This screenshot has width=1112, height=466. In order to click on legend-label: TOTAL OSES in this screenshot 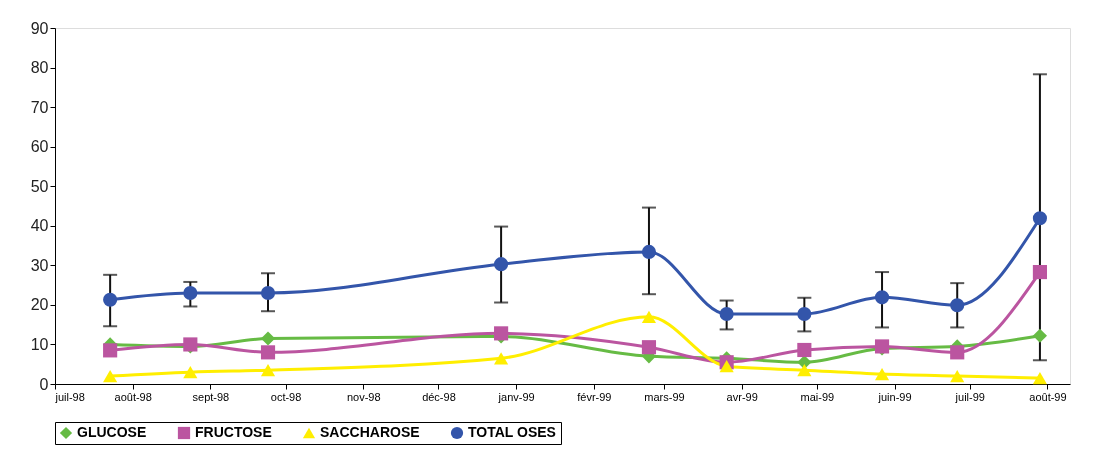, I will do `click(512, 432)`.